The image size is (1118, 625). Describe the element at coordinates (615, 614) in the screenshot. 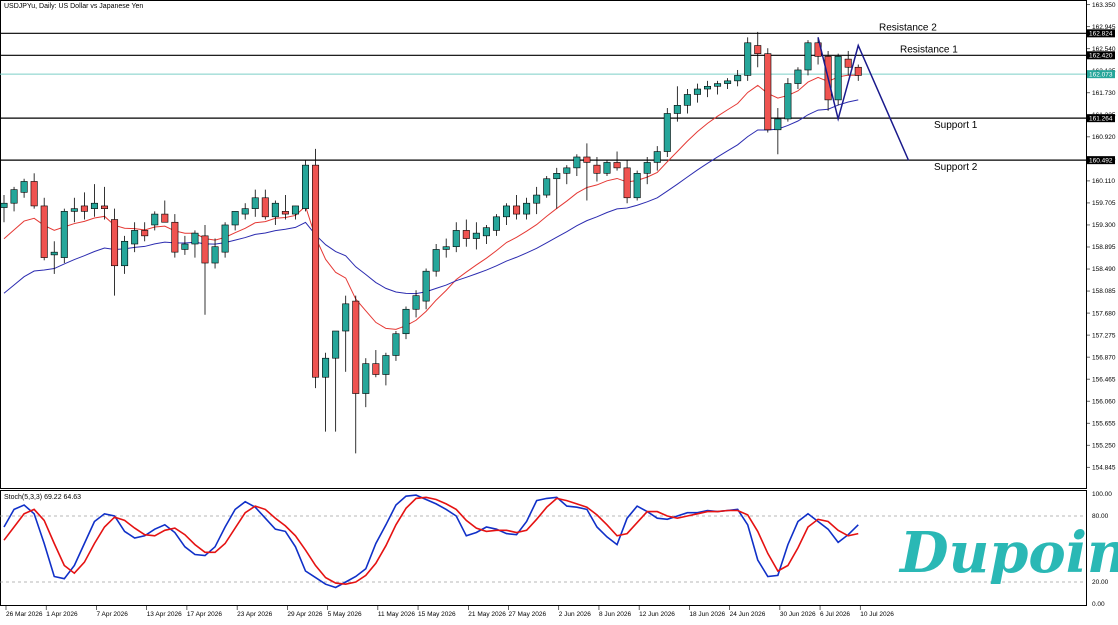

I see `time-axis-label: 8 Jun 2026` at that location.